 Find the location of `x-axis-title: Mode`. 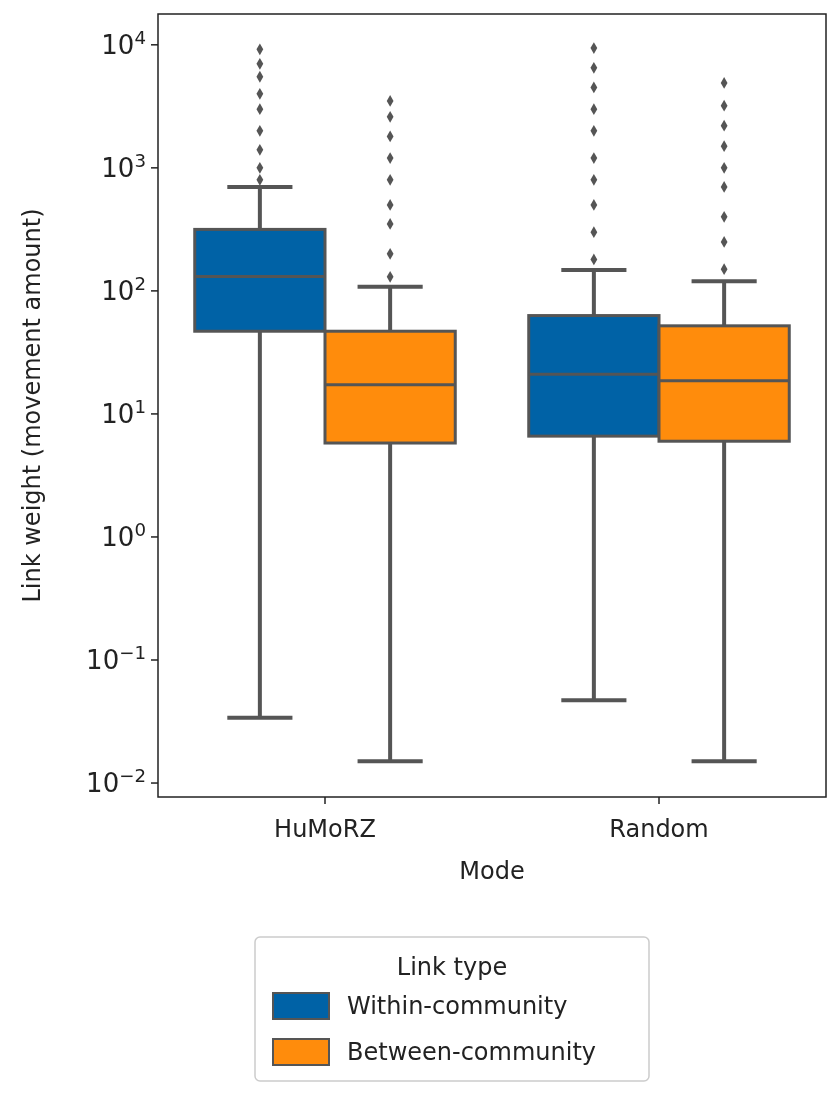

x-axis-title: Mode is located at coordinates (492, 871).